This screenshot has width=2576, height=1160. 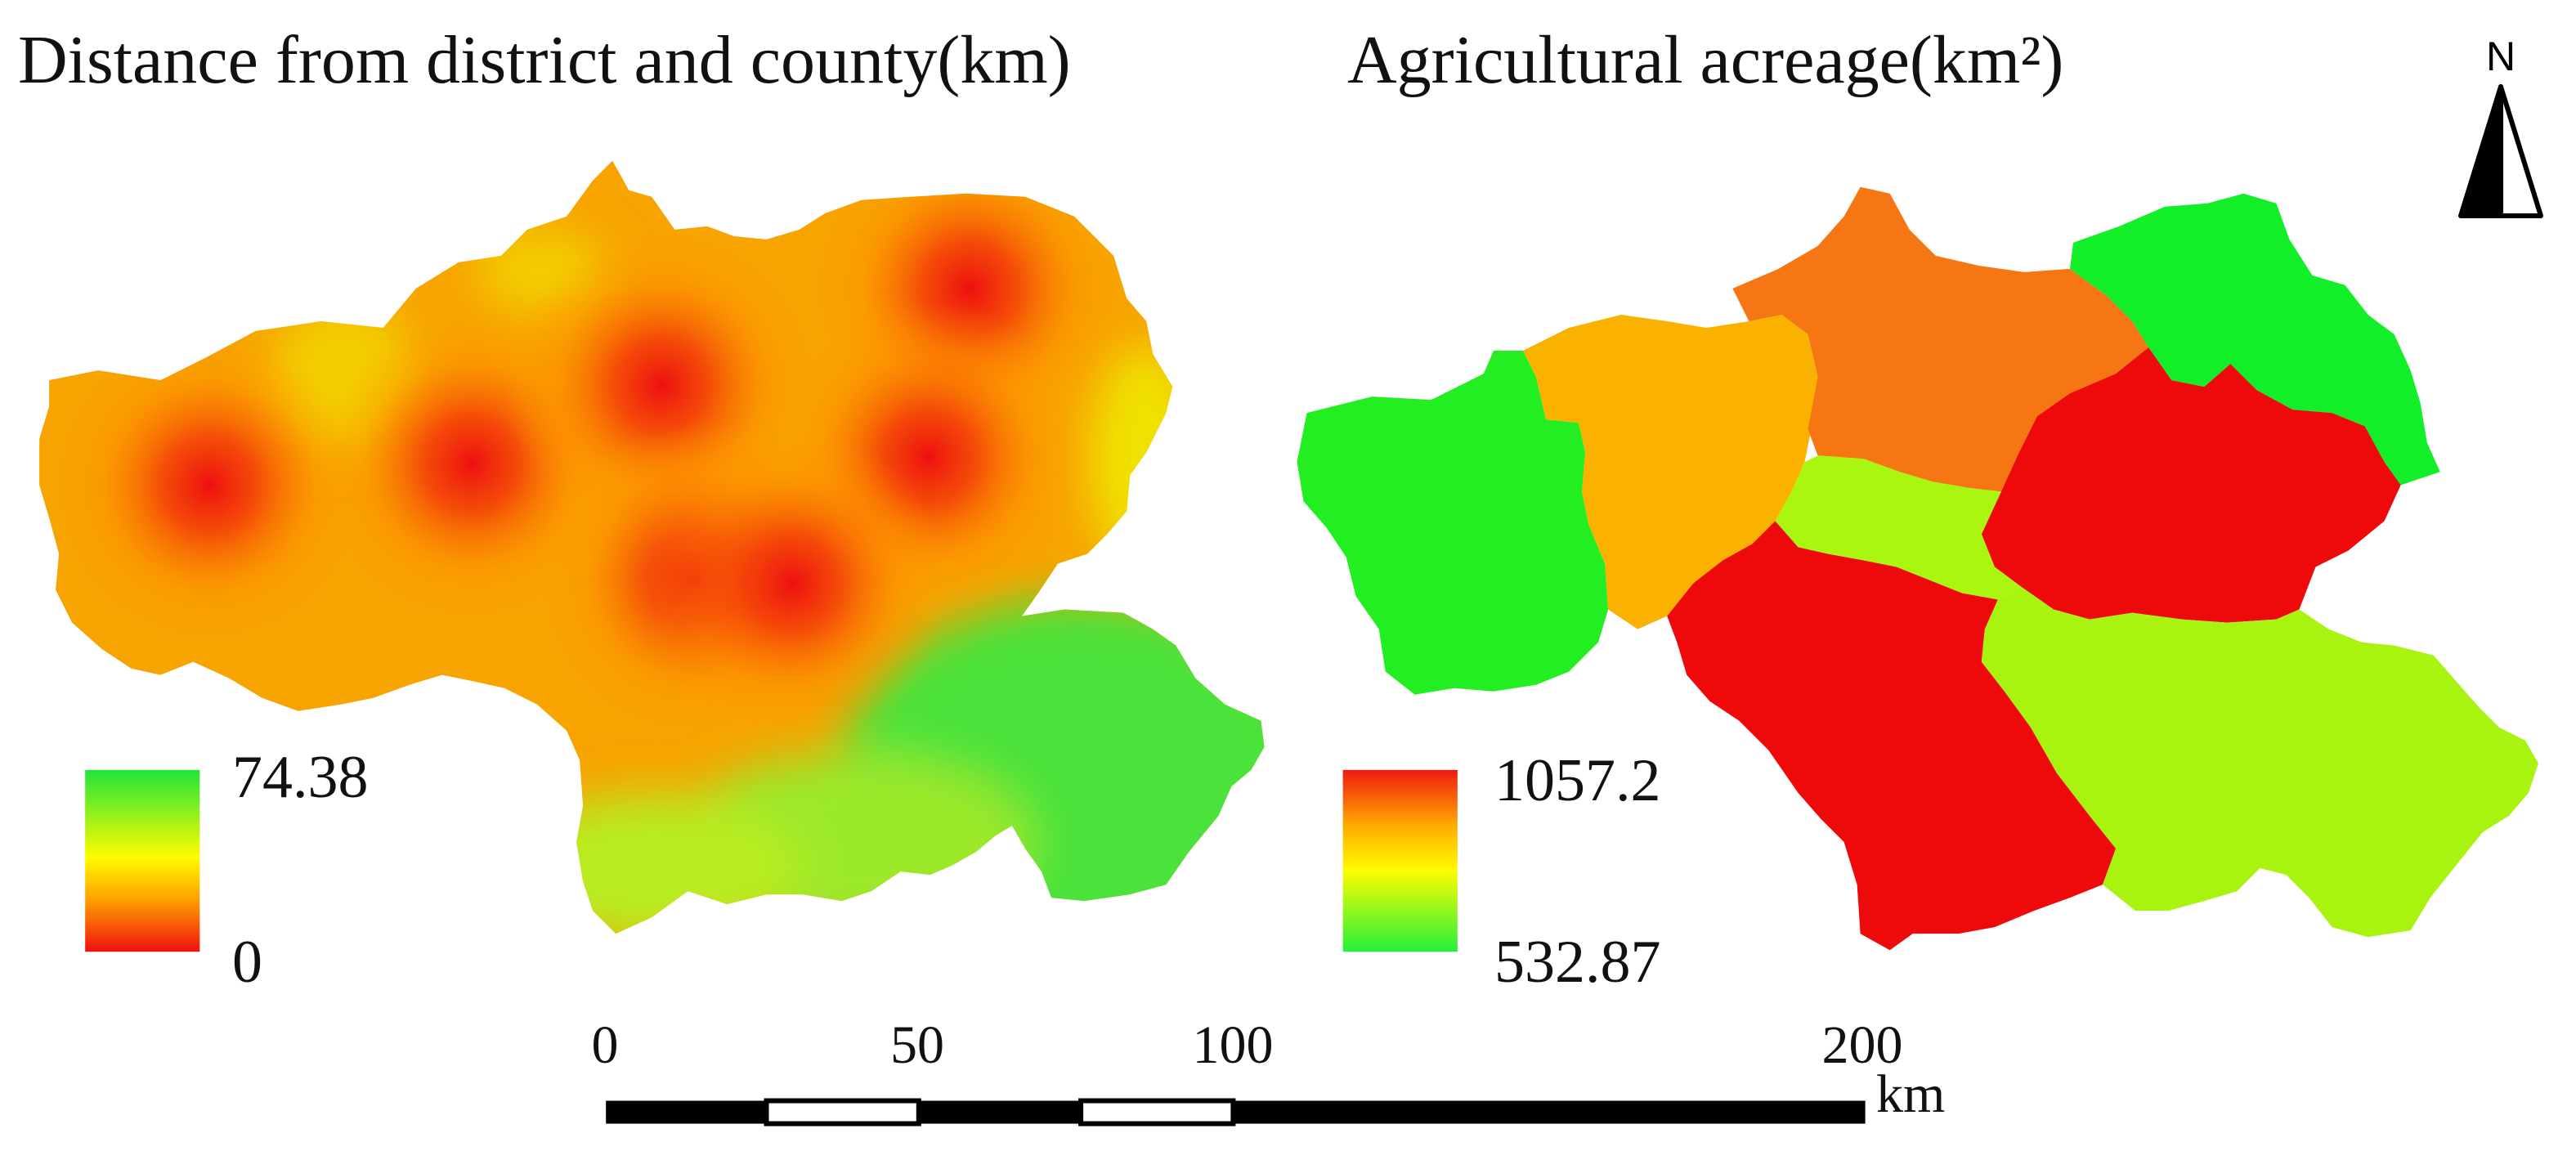 What do you see at coordinates (1400, 860) in the screenshot?
I see `right-legend-bar` at bounding box center [1400, 860].